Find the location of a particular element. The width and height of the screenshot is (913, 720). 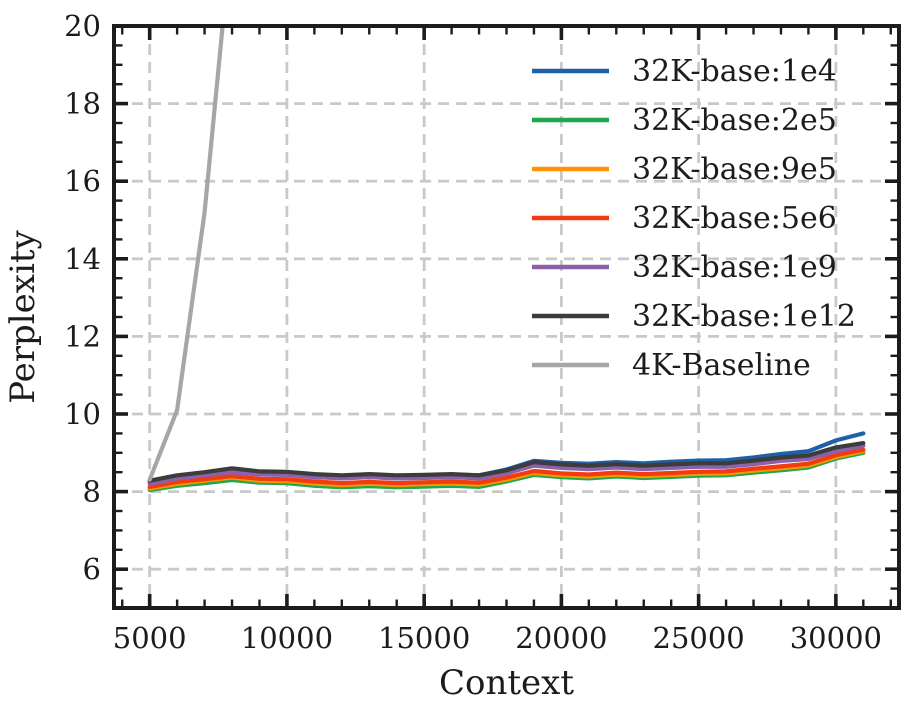

legend-item: 32K-base:1e9 is located at coordinates (684, 267).